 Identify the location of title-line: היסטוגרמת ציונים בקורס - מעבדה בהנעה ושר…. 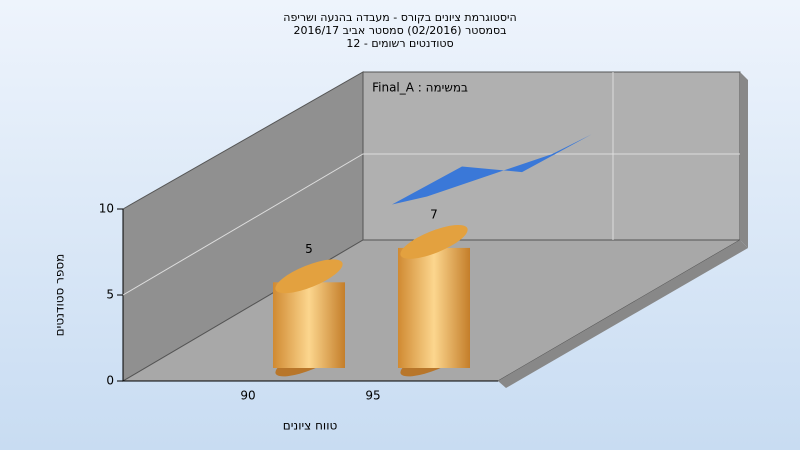
(399, 17).